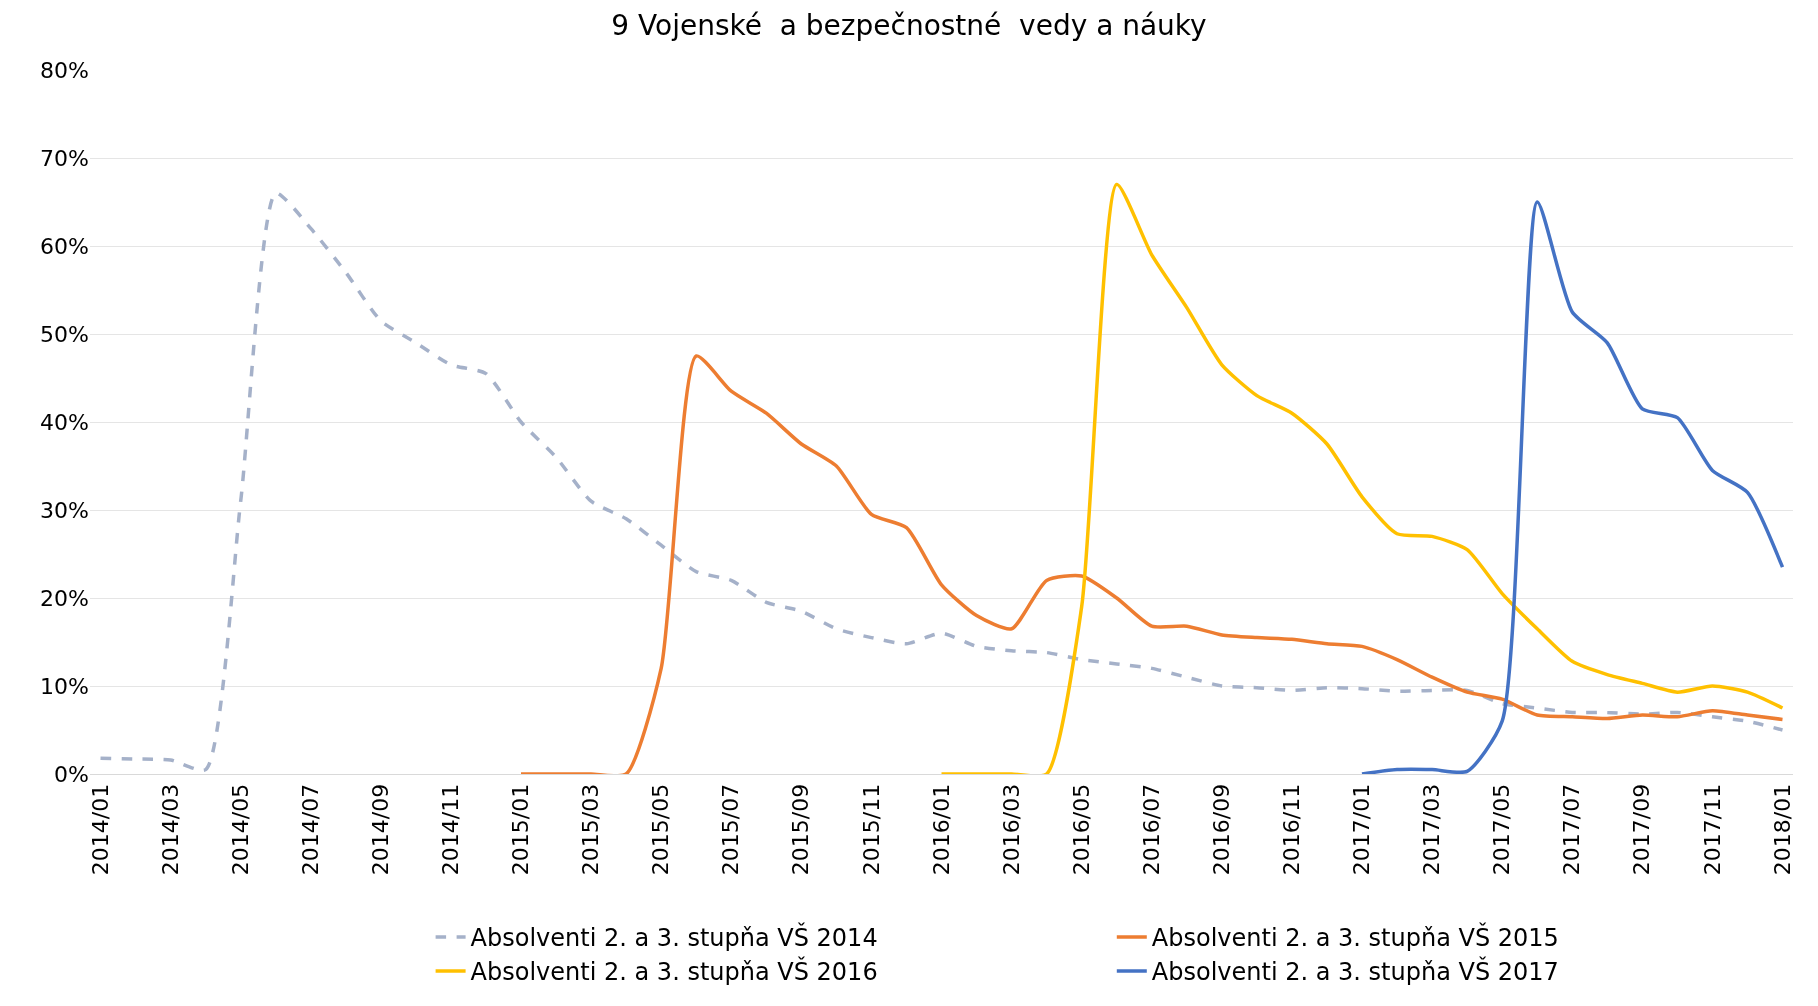 This screenshot has width=1818, height=1006. What do you see at coordinates (661, 829) in the screenshot?
I see `x-tick-label: 2015/05` at bounding box center [661, 829].